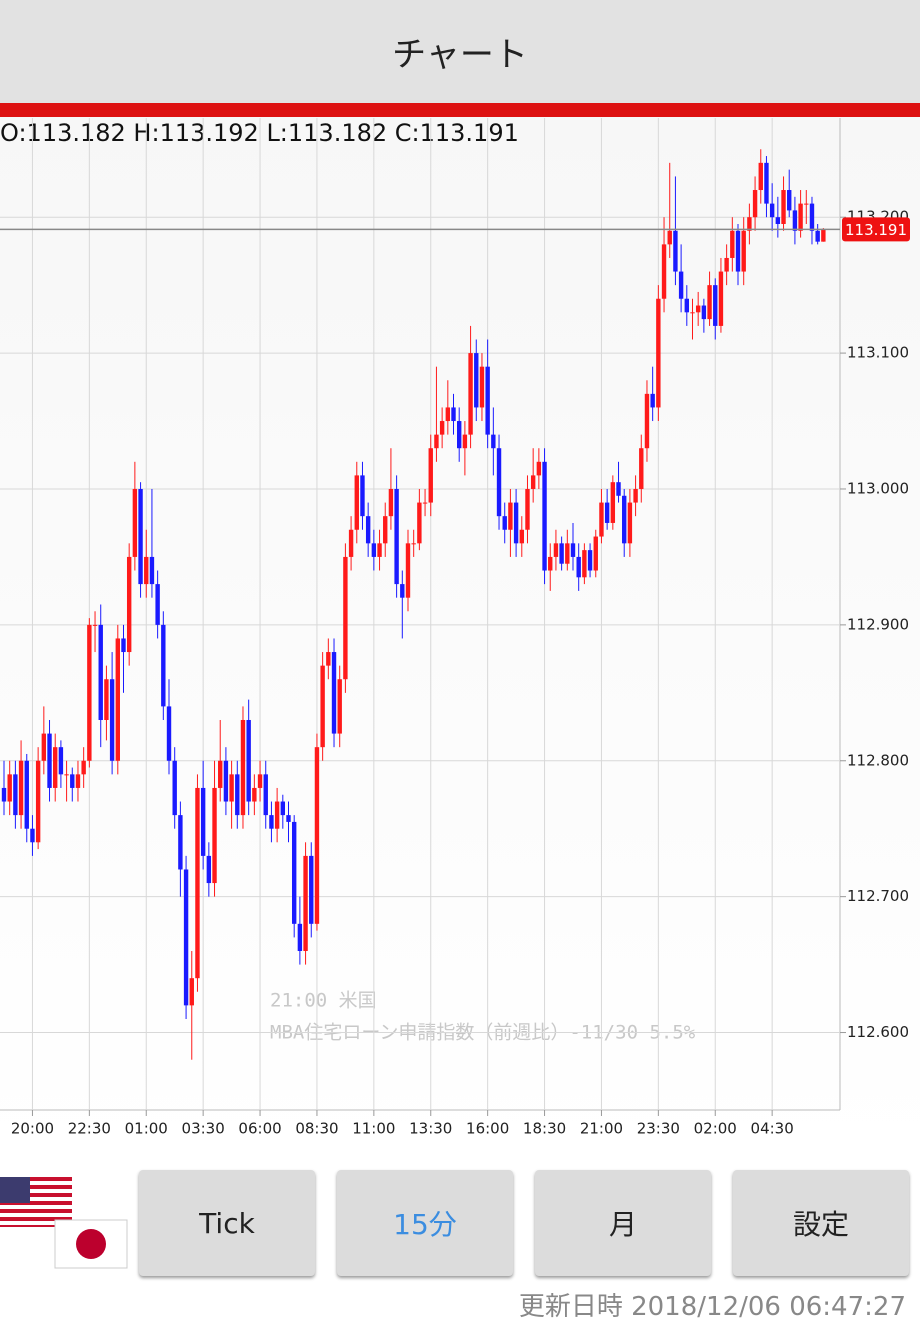 The image size is (920, 1325). What do you see at coordinates (878, 896) in the screenshot?
I see `y-tick-label: 112.700` at bounding box center [878, 896].